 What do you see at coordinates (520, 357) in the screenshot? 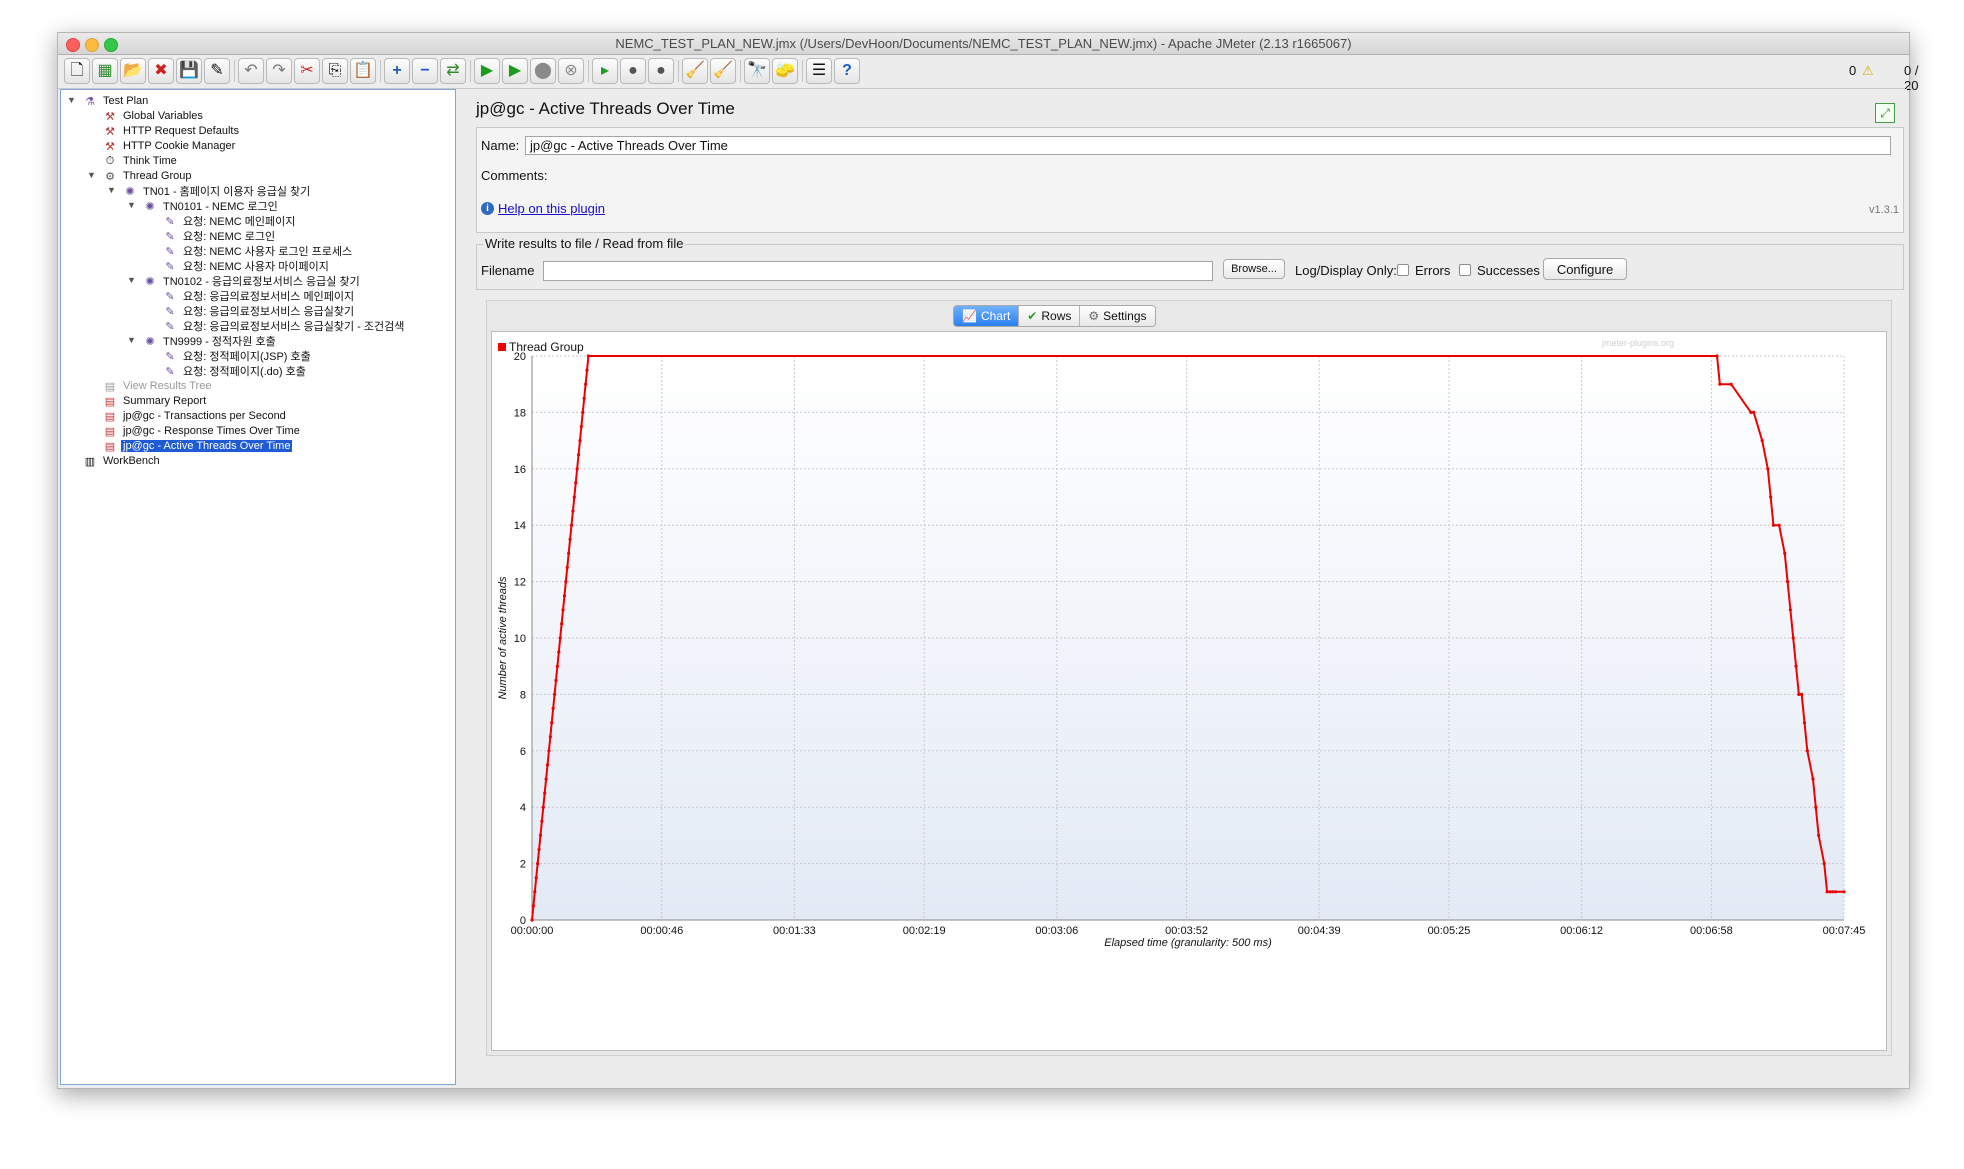
I see `y-tick-label: 20` at bounding box center [520, 357].